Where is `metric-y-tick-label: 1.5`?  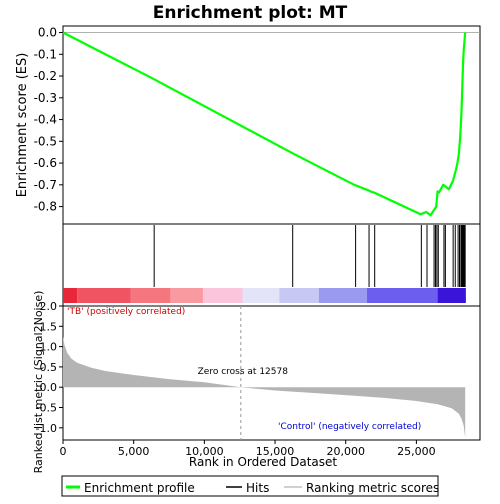 metric-y-tick-label: 1.5 is located at coordinates (49, 326).